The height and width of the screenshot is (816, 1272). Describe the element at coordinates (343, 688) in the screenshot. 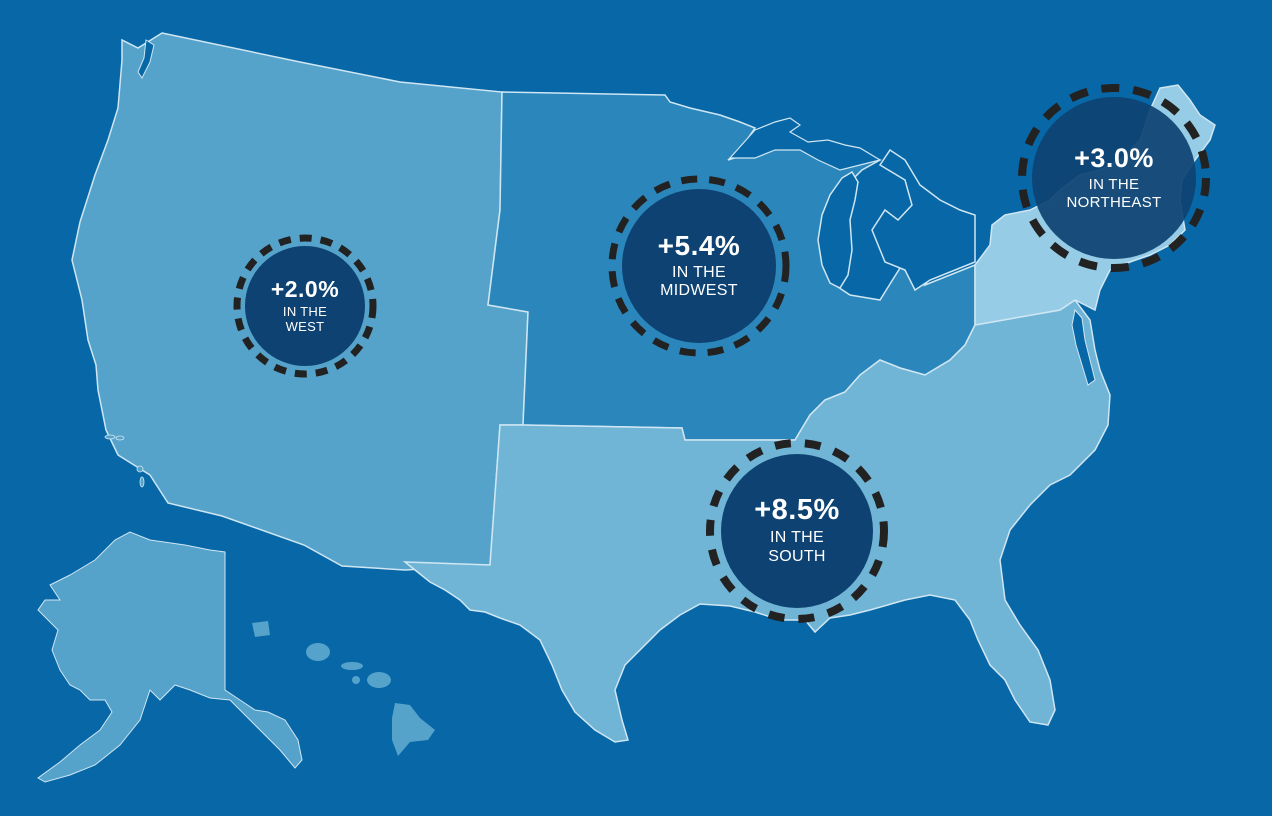

I see `hawaii` at that location.